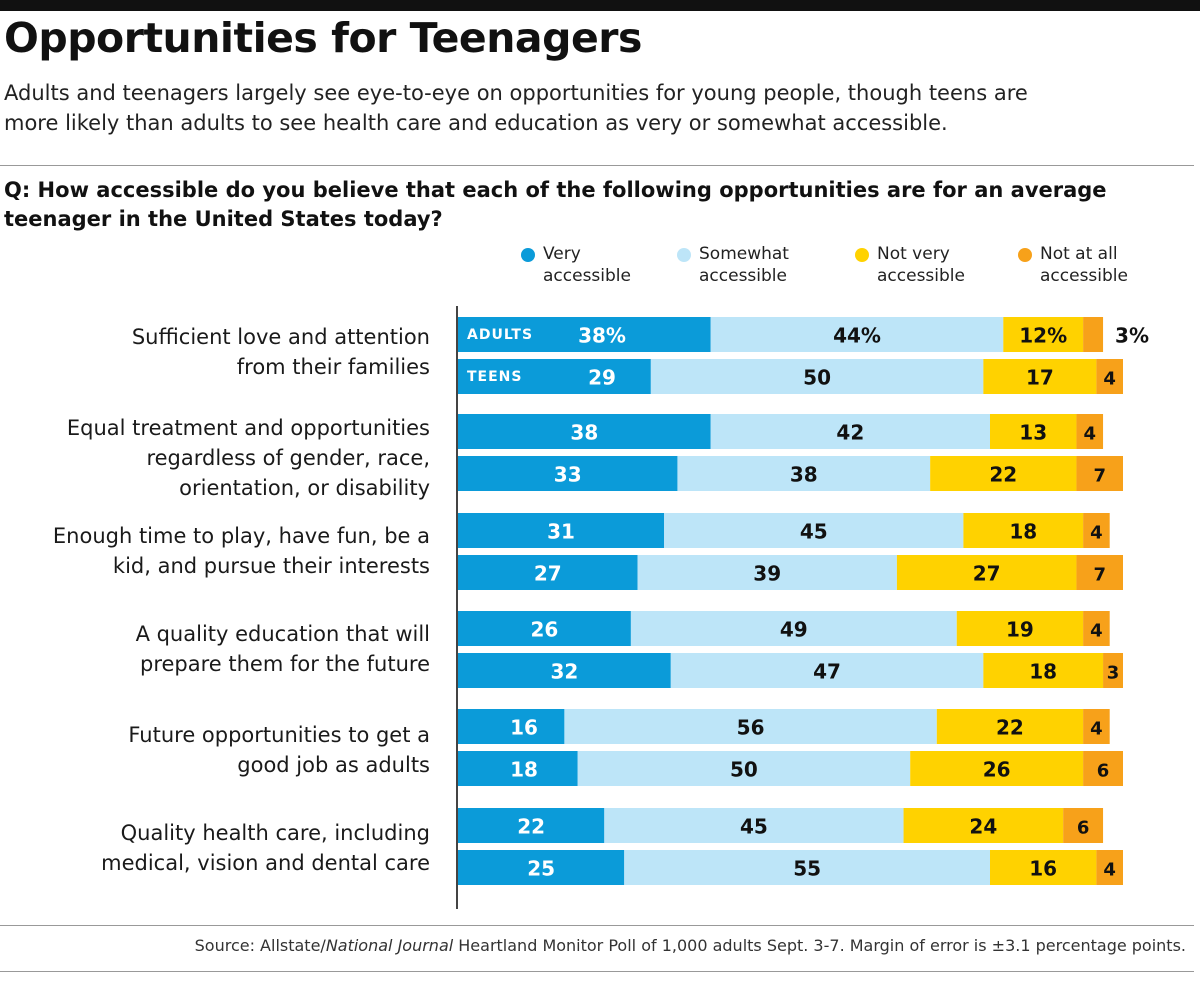 This screenshot has width=1200, height=983. I want to click on data-label-teens-somewhat-accessible-3: 47, so click(827, 672).